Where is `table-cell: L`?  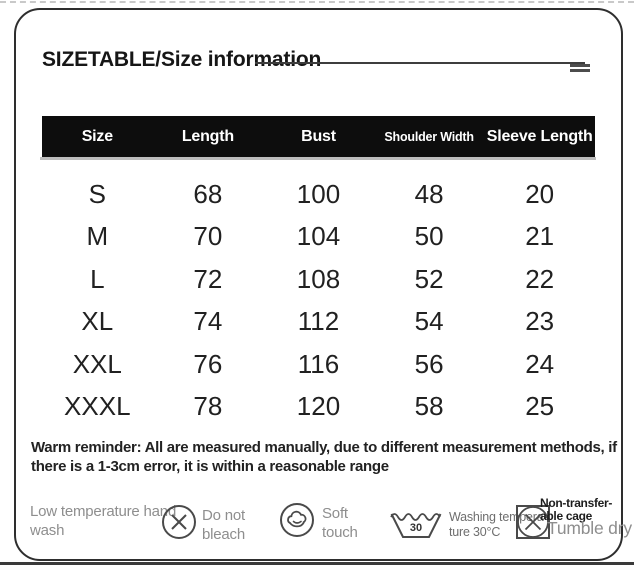
table-cell: L is located at coordinates (97, 278).